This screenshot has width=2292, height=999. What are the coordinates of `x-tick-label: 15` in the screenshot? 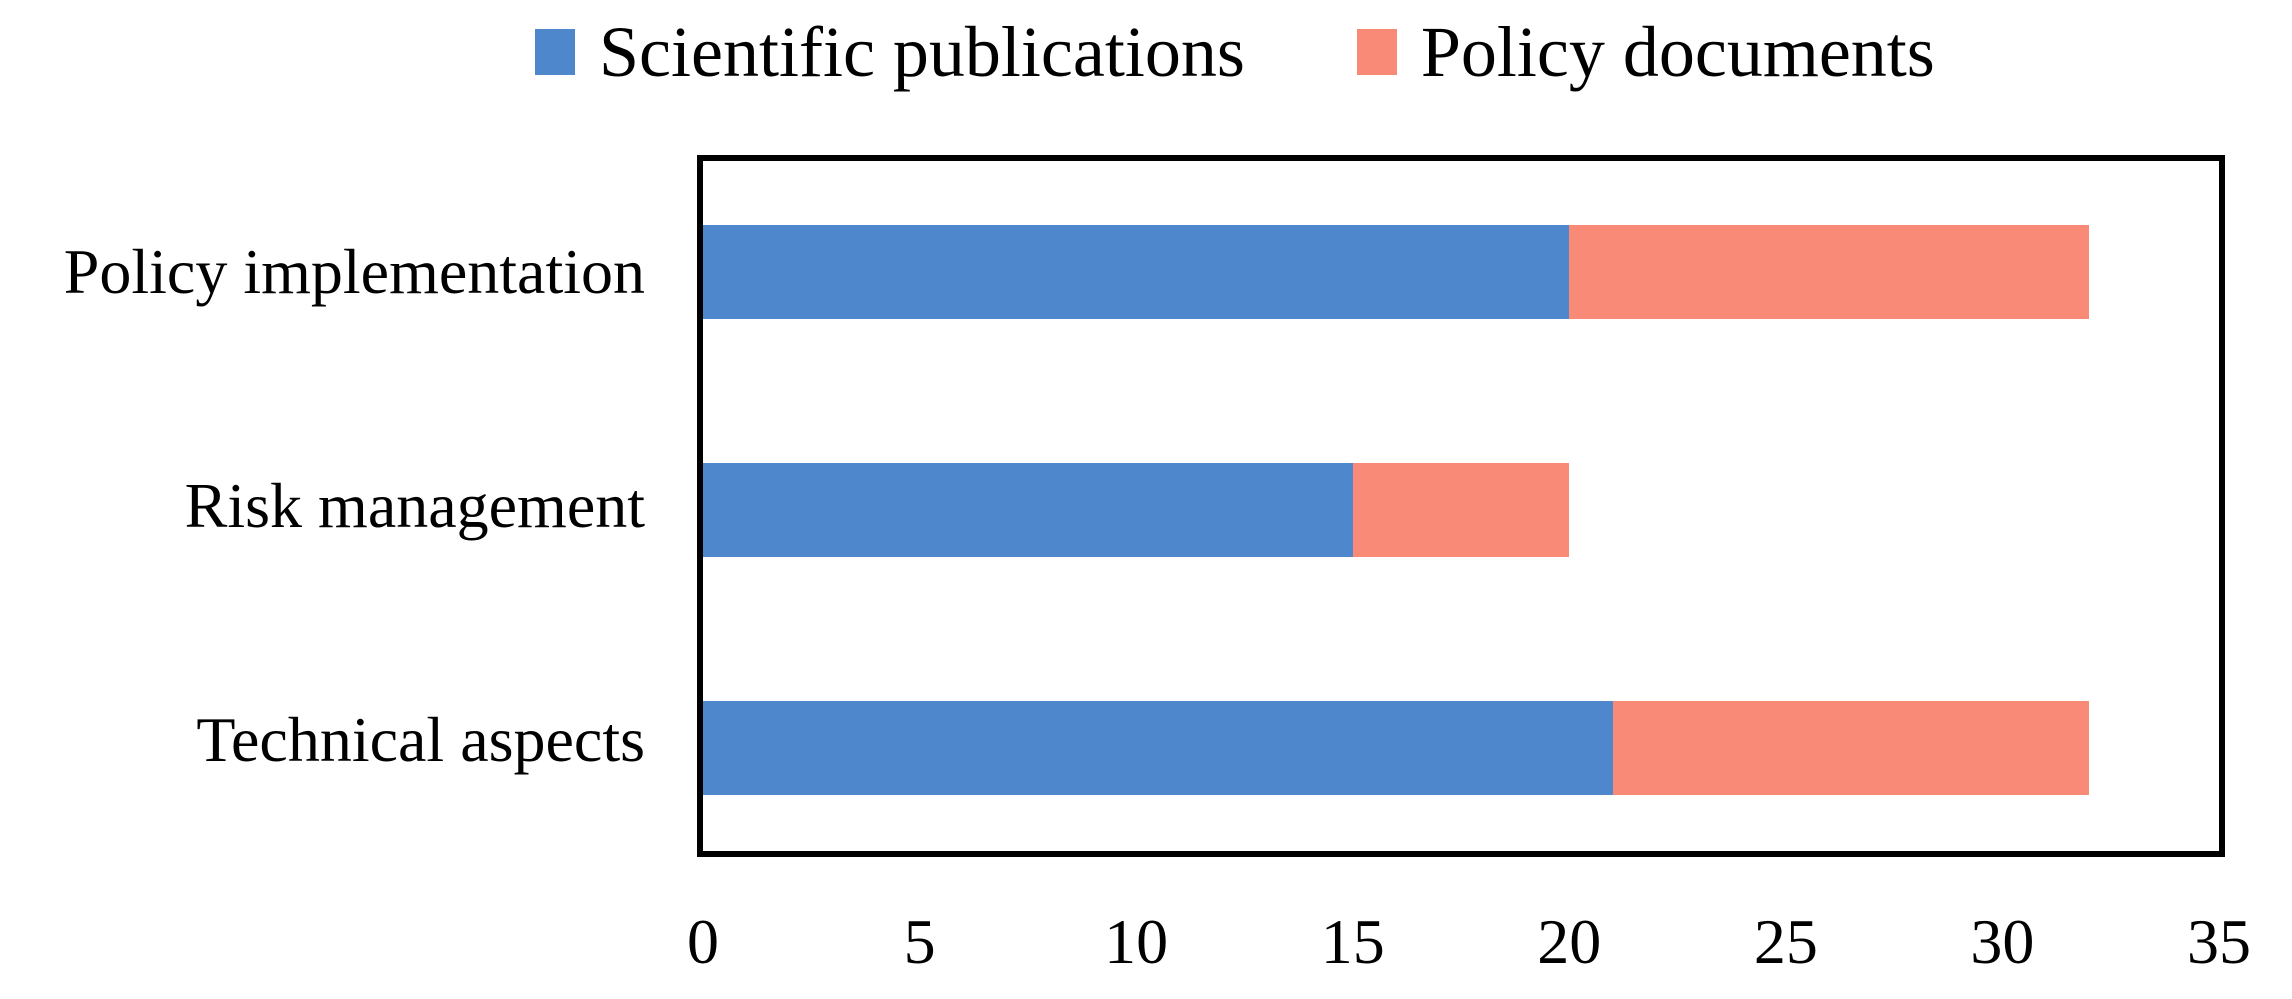 It's located at (1352, 941).